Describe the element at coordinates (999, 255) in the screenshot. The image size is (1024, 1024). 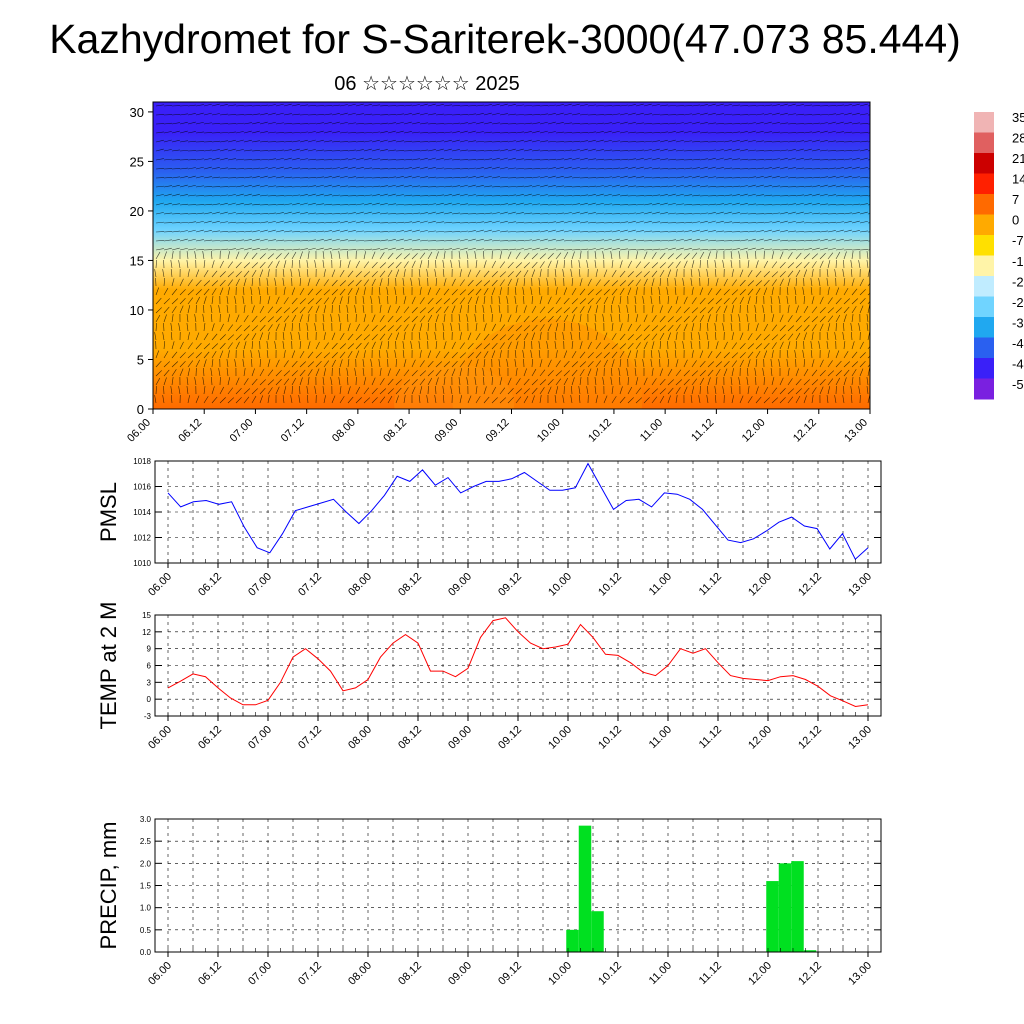
I see `colorbar: 35 28 21 14 7 0 -7 -1 -2 -2 -3 -4 -4 -5` at that location.